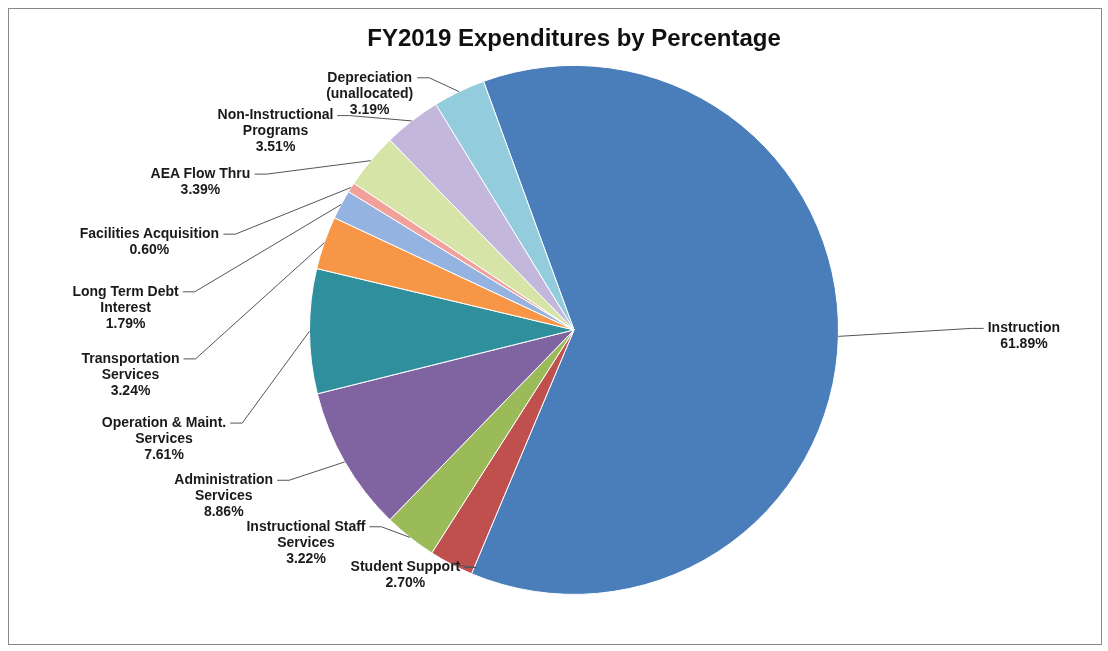 The height and width of the screenshot is (651, 1108). What do you see at coordinates (200, 189) in the screenshot?
I see `data-label: 3.39%` at bounding box center [200, 189].